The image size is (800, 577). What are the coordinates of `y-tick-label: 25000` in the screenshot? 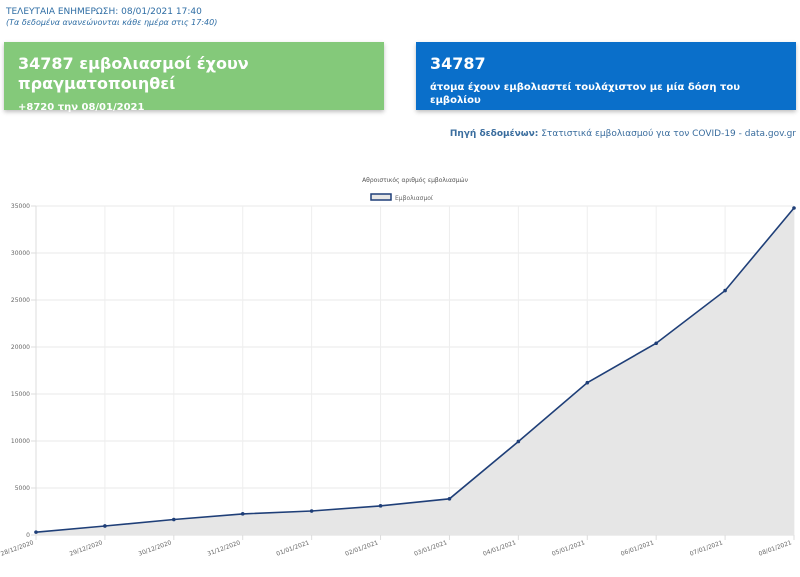 It's located at (20, 300).